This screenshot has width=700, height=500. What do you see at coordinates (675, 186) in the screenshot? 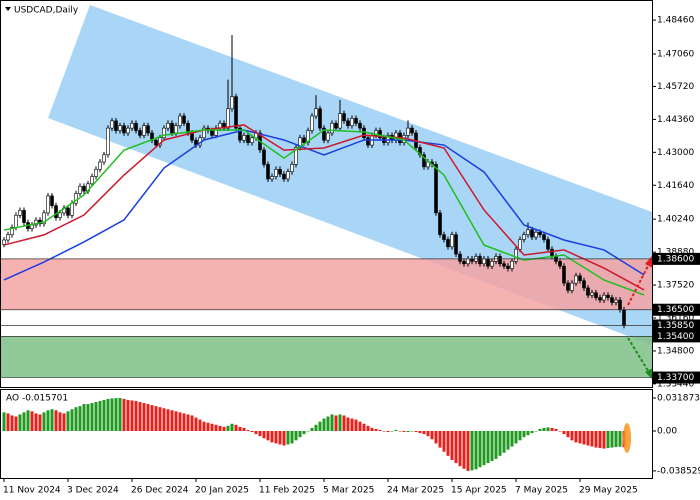
I see `y-tick-label: 1.41640` at bounding box center [675, 186].